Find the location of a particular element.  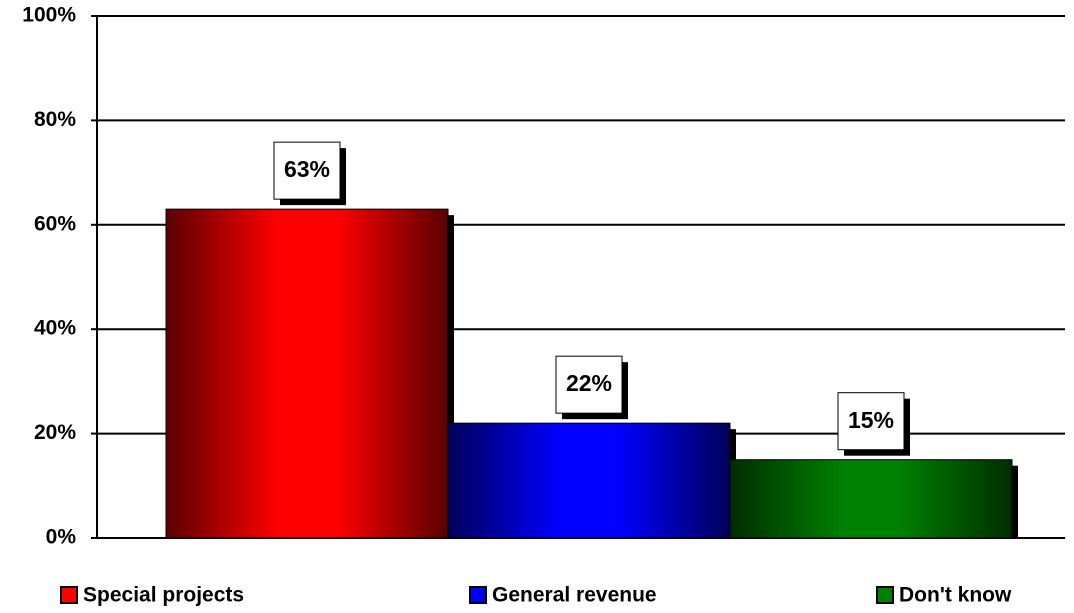

y-tick-label: 40% is located at coordinates (55, 328).